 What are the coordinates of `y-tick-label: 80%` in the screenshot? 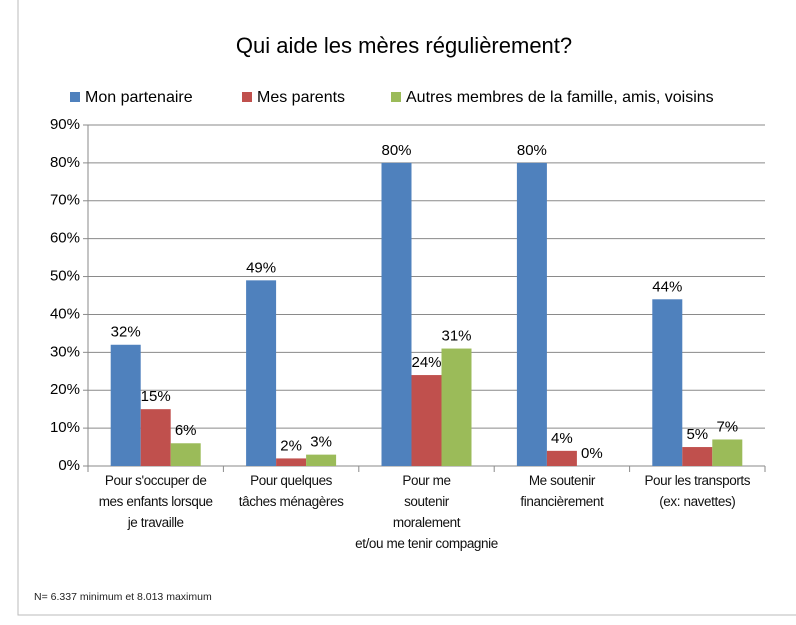 It's located at (65, 162).